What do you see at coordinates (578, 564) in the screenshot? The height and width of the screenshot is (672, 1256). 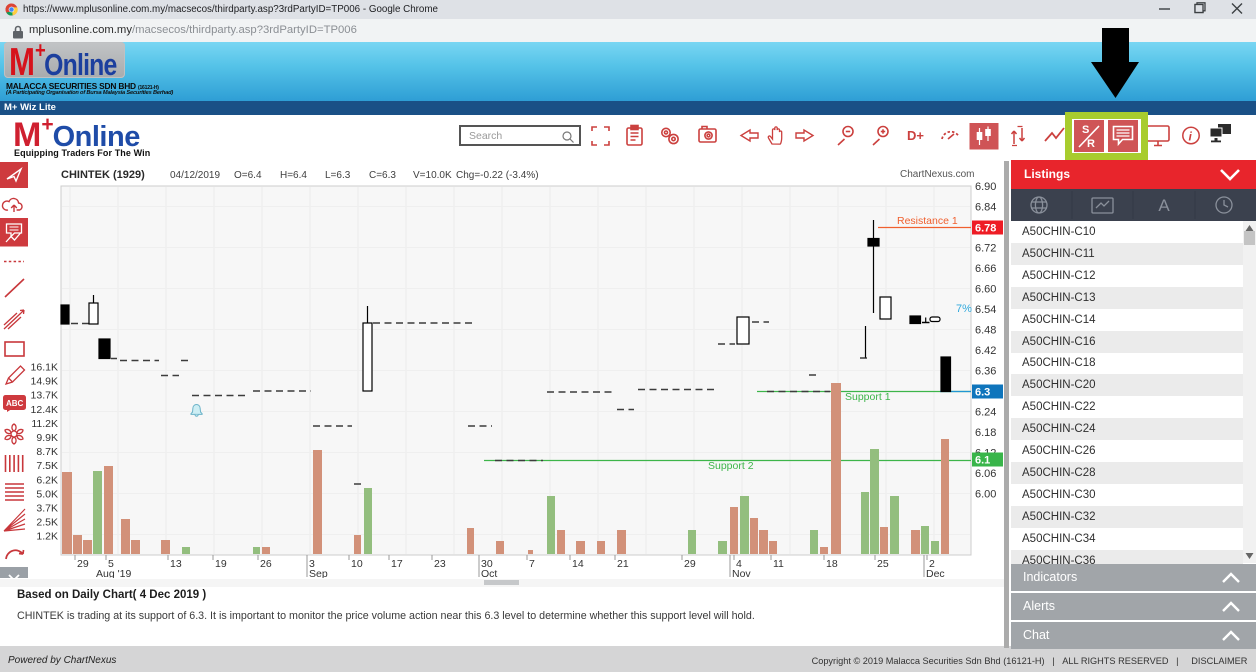 I see `svg-text: 14` at bounding box center [578, 564].